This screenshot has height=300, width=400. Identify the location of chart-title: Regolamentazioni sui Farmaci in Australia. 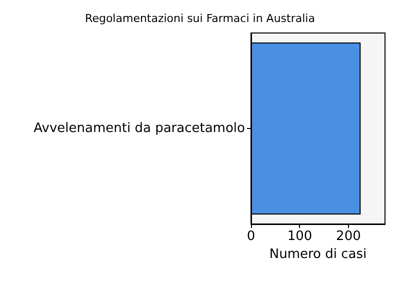
(200, 18).